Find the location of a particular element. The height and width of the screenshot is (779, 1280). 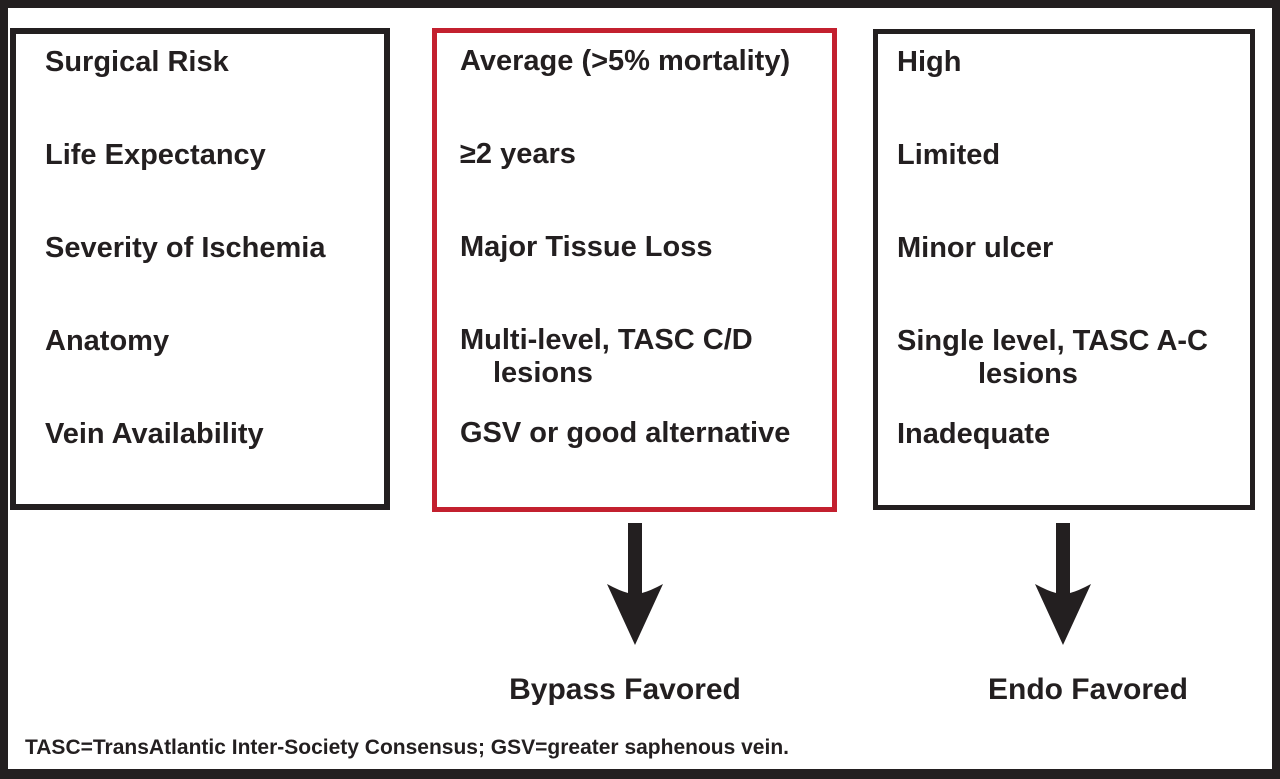

endo-criteria-text: Minor ulcer is located at coordinates (975, 248).